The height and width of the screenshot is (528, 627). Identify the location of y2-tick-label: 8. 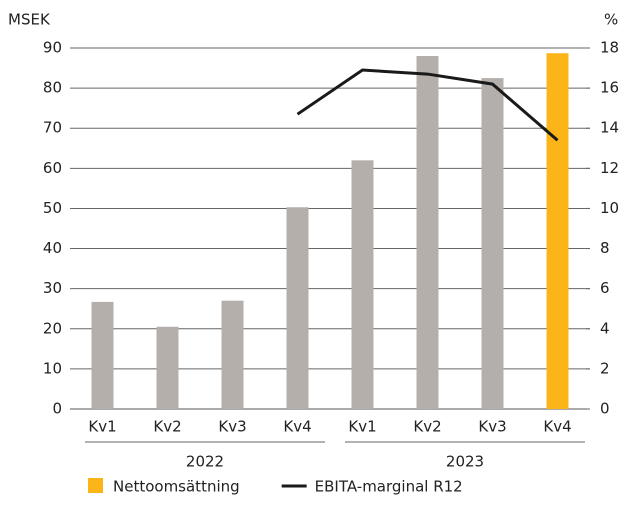
(605, 248).